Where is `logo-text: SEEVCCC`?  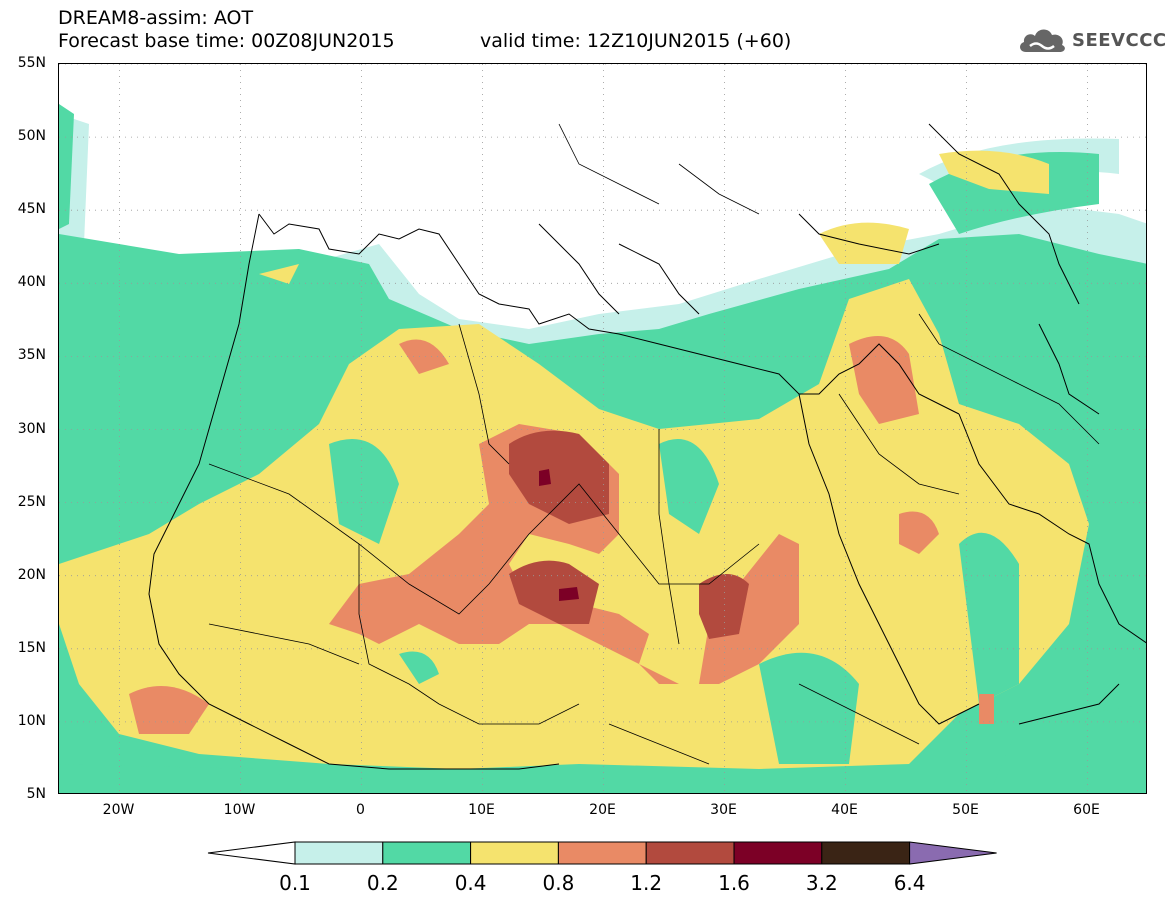 logo-text: SEEVCCC is located at coordinates (1118, 40).